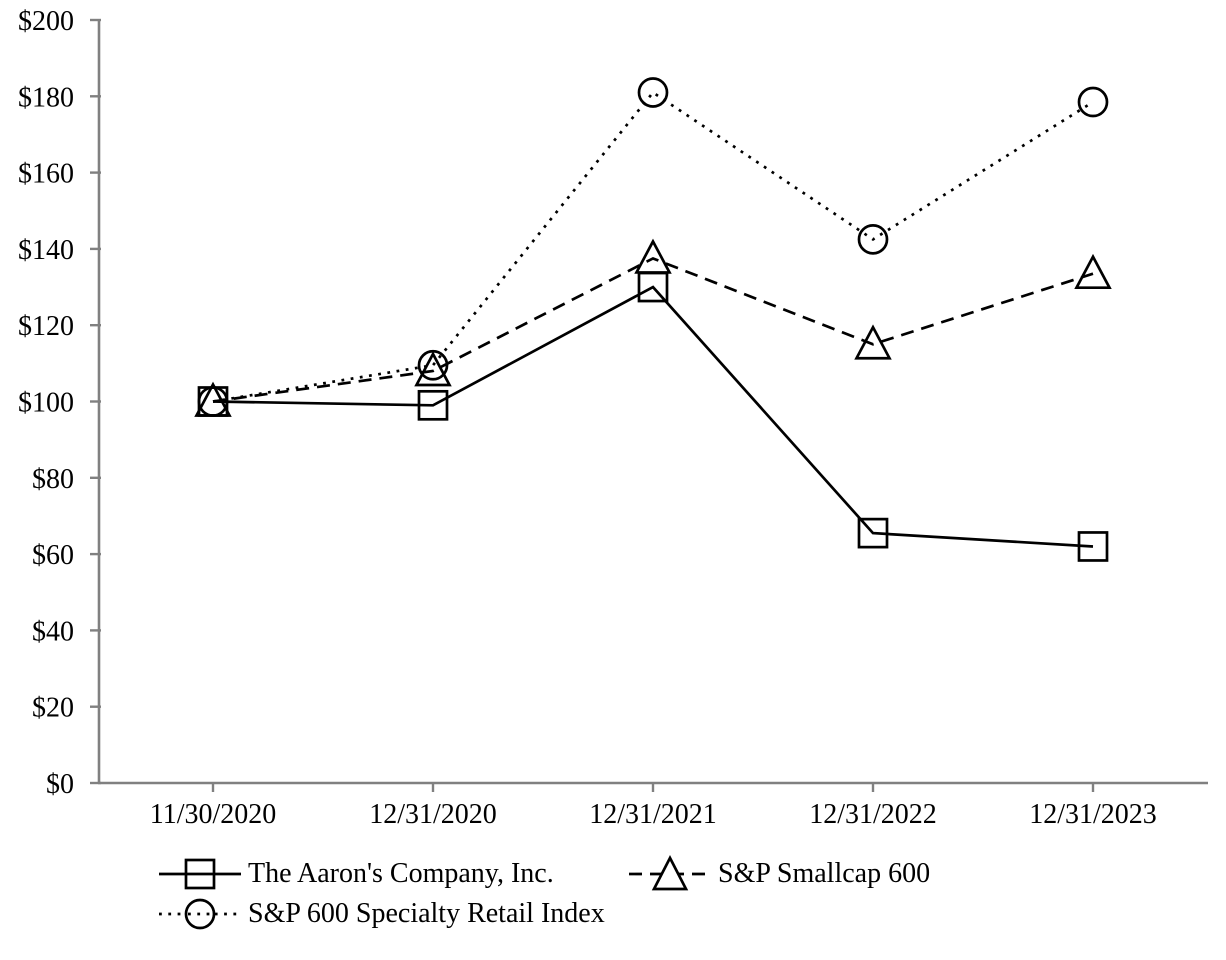 This screenshot has height=960, width=1226. I want to click on y-axis-tick-label: $80, so click(53, 479).